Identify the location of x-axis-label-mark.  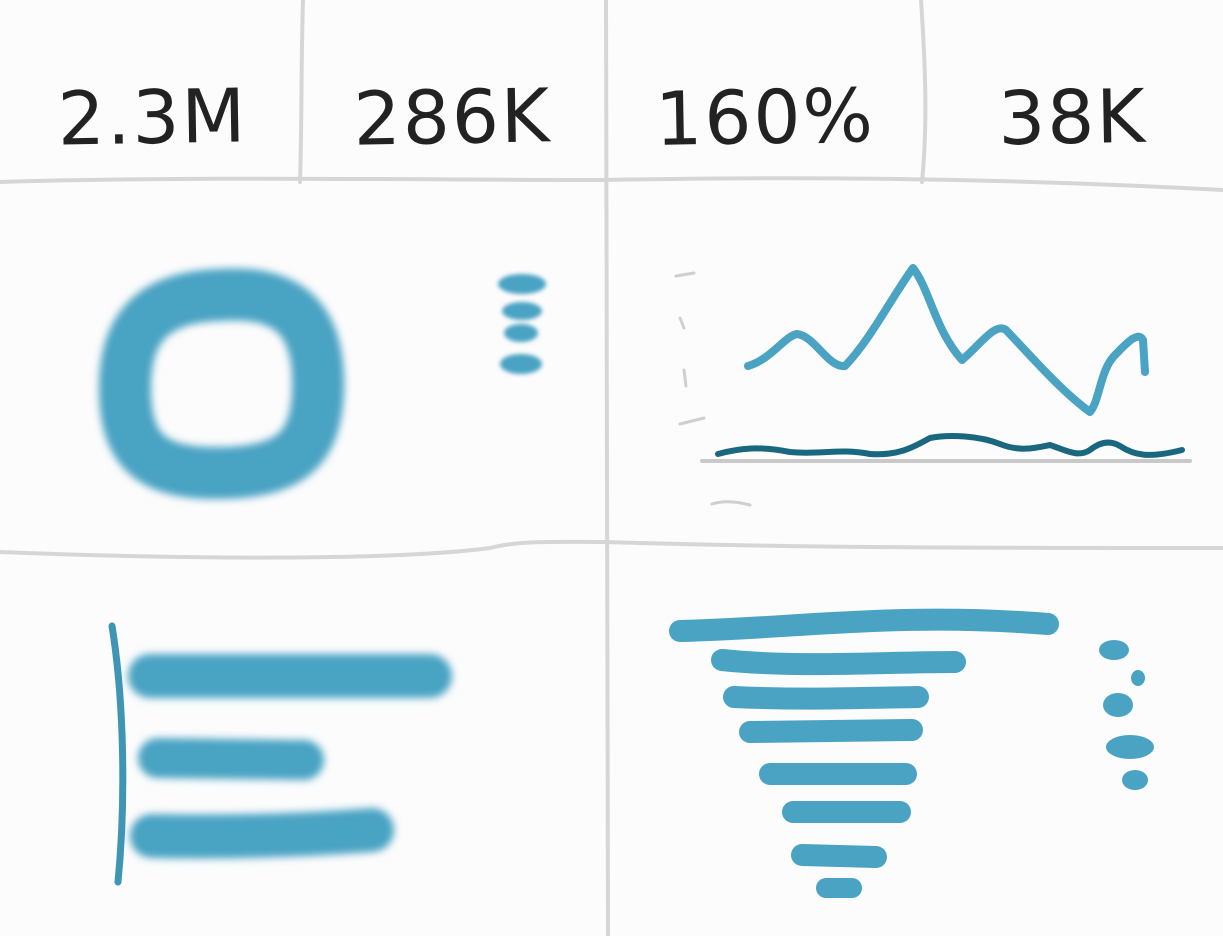
(731, 503).